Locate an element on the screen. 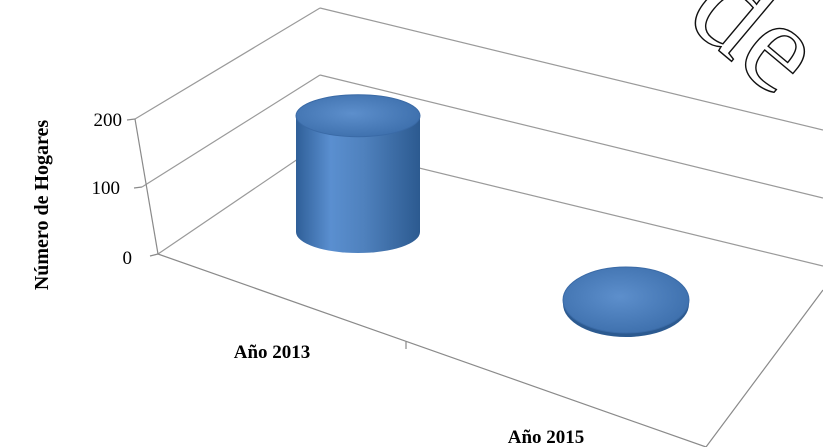  watermark-text: de is located at coordinates (743, 61).